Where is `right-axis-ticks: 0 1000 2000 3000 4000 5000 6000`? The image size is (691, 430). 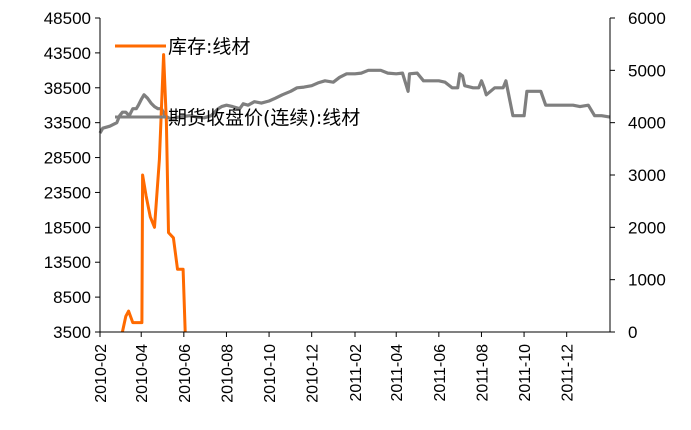 right-axis-ticks: 0 1000 2000 3000 4000 5000 6000 is located at coordinates (638, 175).